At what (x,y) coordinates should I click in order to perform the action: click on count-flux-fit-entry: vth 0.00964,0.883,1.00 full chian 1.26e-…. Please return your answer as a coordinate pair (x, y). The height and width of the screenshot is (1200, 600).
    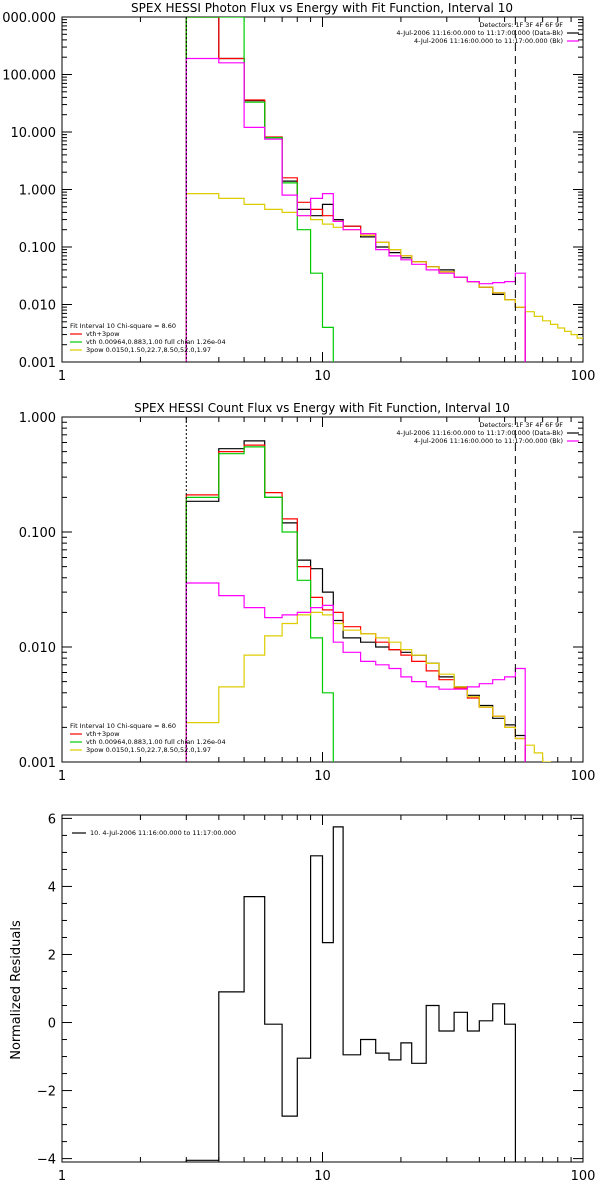
    Looking at the image, I should click on (156, 742).